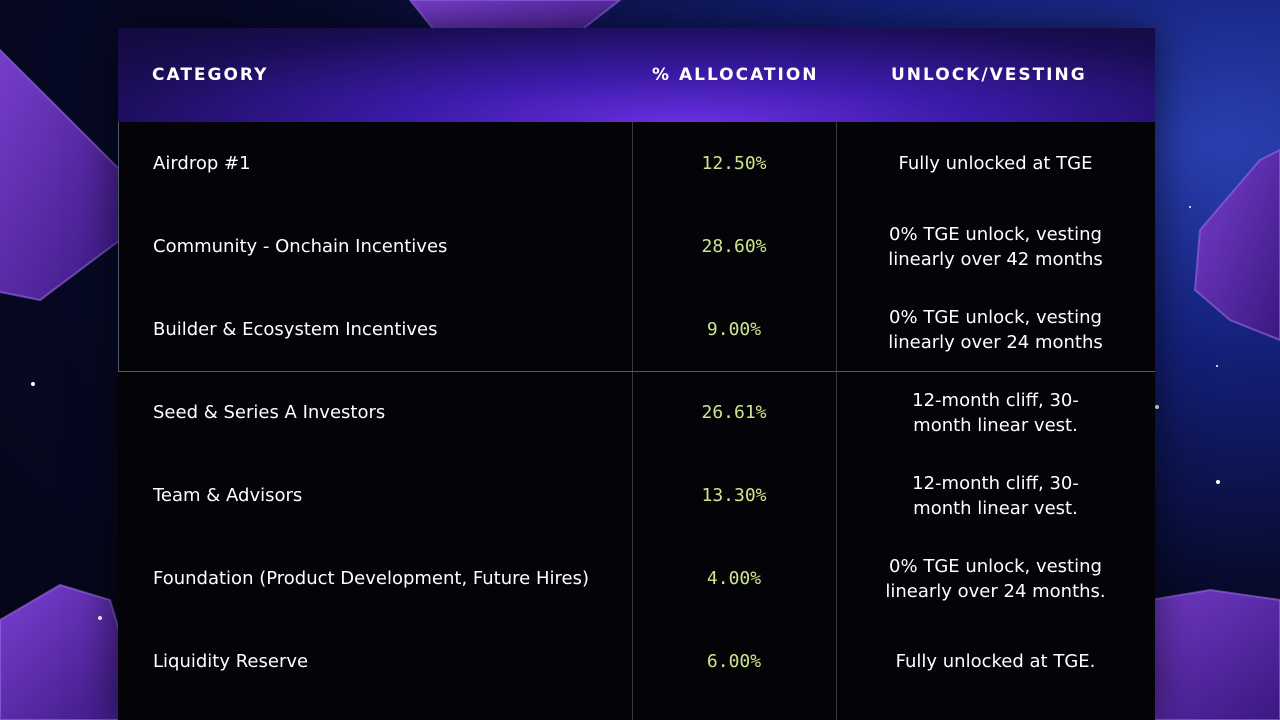  What do you see at coordinates (393, 495) in the screenshot?
I see `category-cell: Team & Advisors` at bounding box center [393, 495].